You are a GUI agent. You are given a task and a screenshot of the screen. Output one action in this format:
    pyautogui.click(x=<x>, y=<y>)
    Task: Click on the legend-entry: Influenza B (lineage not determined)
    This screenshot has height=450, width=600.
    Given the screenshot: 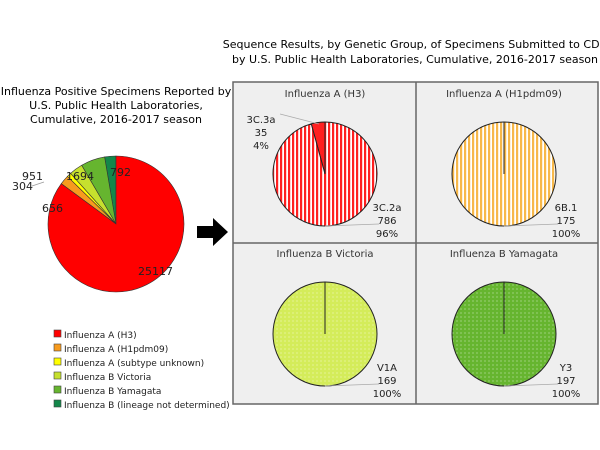 What is the action you would take?
    pyautogui.click(x=147, y=406)
    